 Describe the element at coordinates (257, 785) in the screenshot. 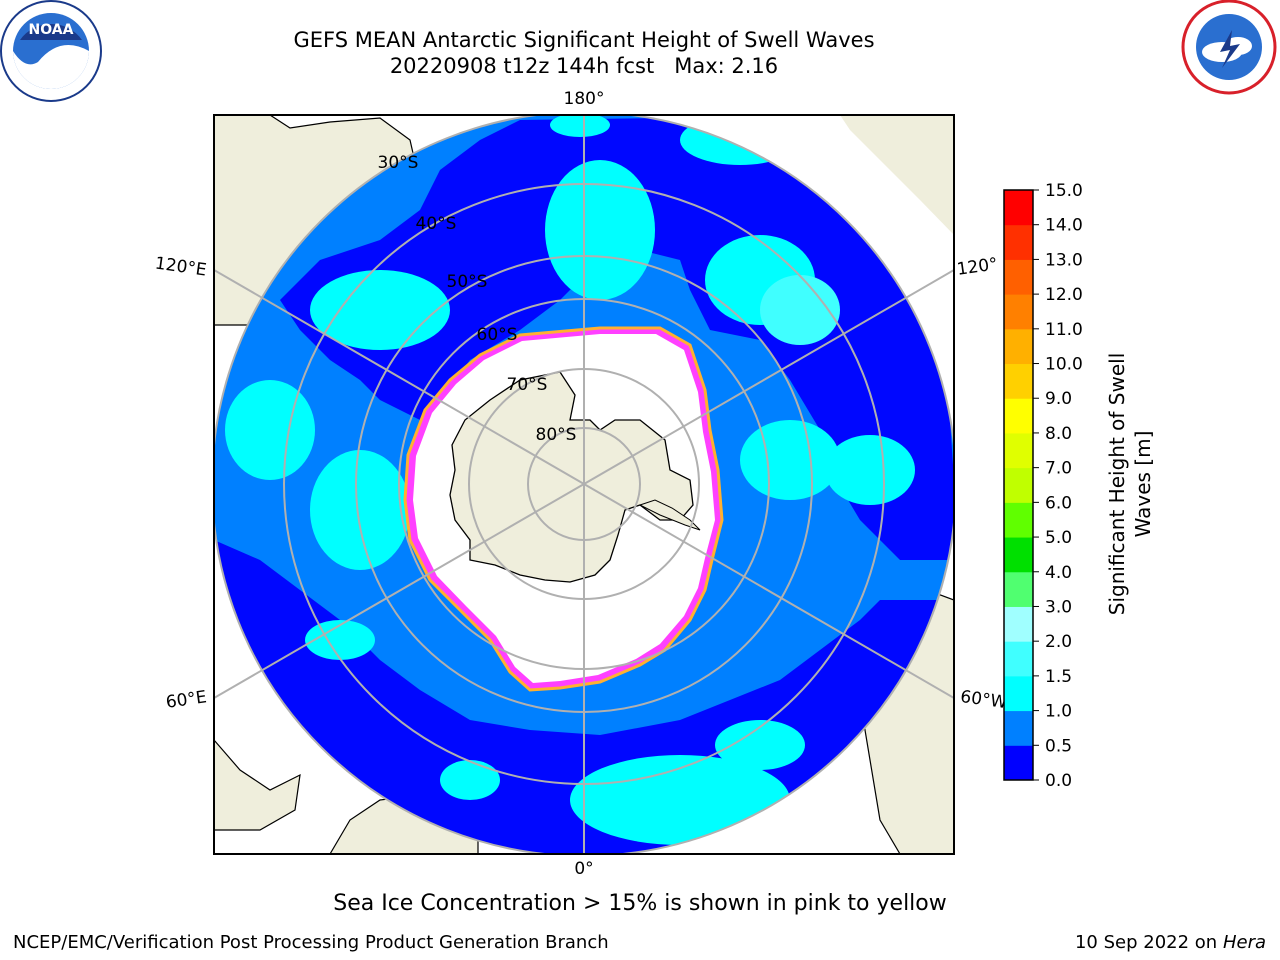

I see `madagascar-region` at that location.